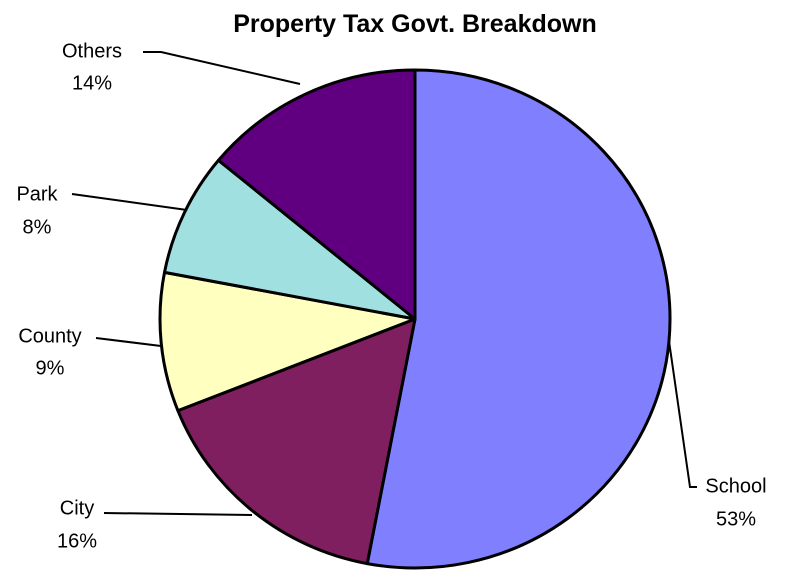 This screenshot has width=790, height=571. I want to click on pie-slice-county, so click(287, 341).